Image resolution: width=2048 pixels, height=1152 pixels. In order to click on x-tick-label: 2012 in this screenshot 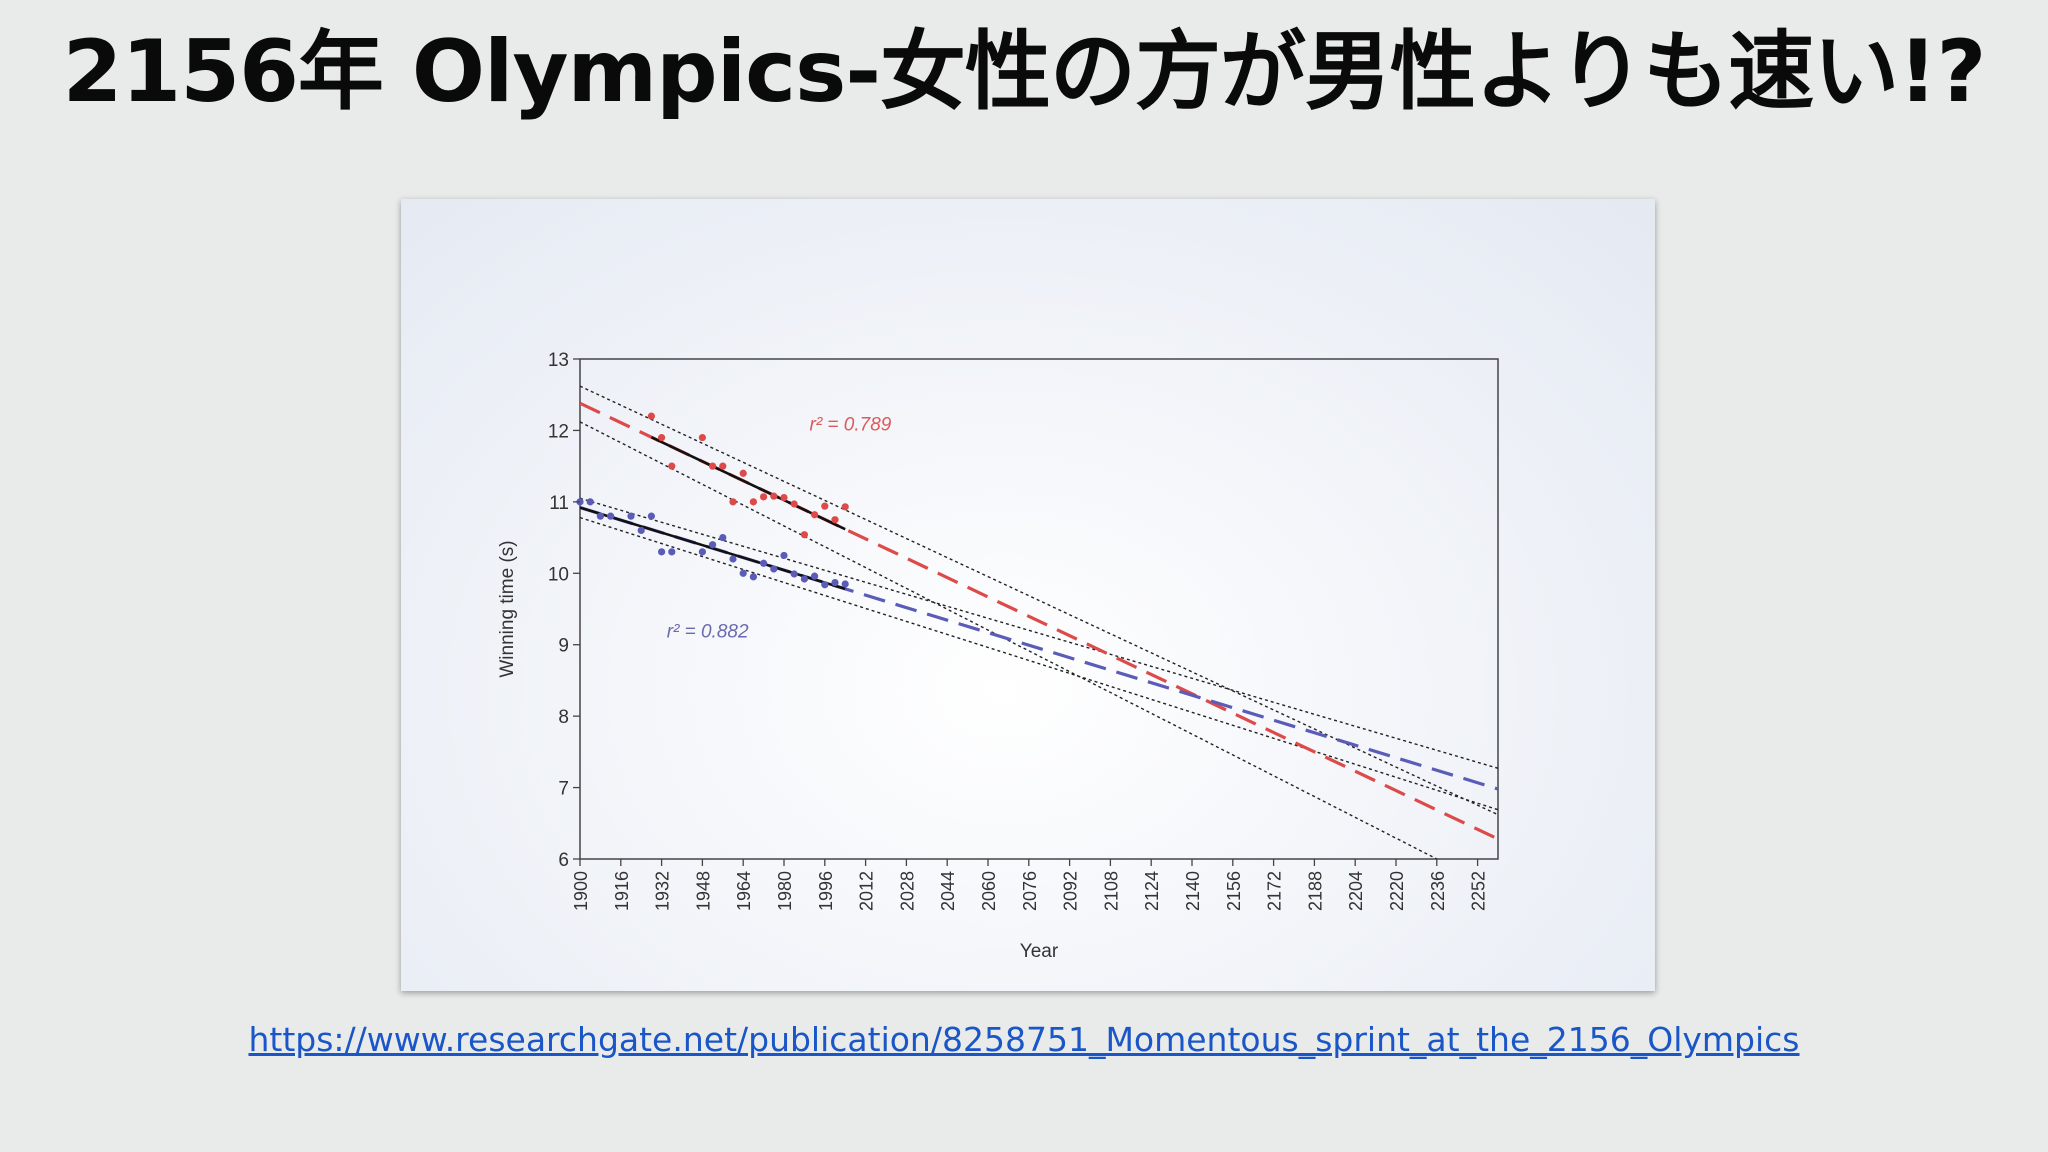, I will do `click(867, 891)`.